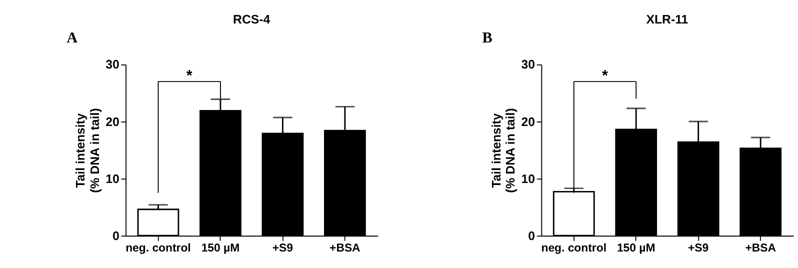 The width and height of the screenshot is (798, 268). I want to click on chart-title: RCS-4, so click(251, 19).